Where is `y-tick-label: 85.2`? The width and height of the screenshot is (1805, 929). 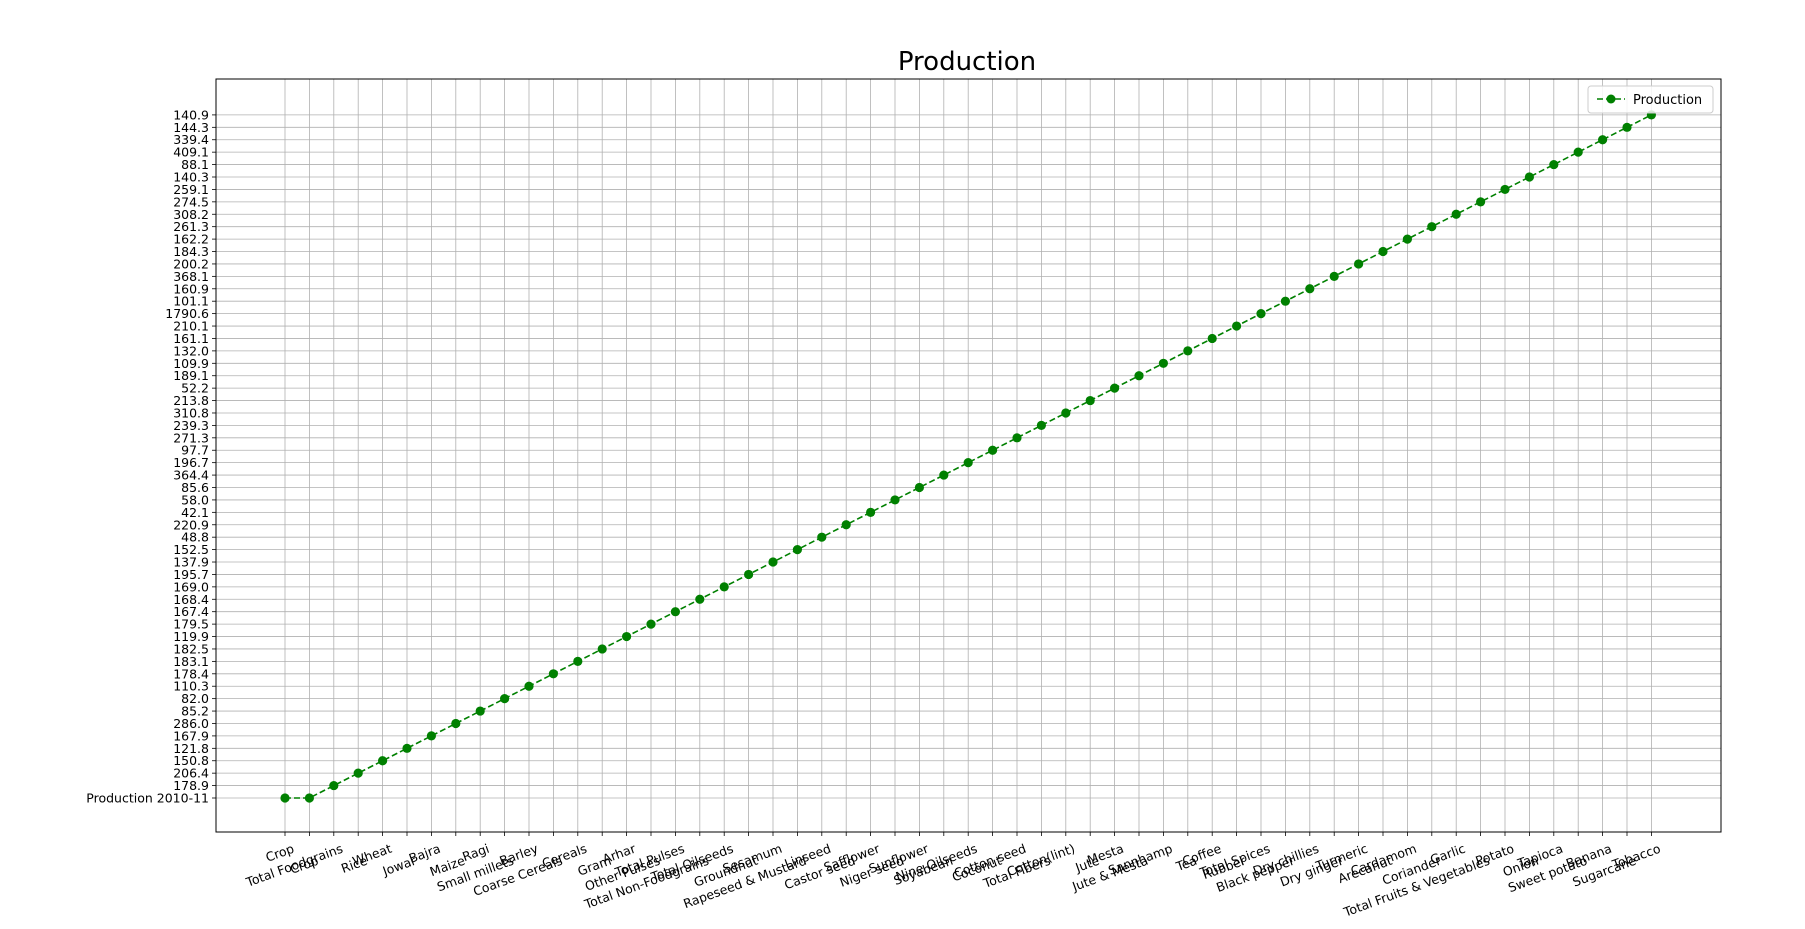
y-tick-label: 85.2 is located at coordinates (195, 711).